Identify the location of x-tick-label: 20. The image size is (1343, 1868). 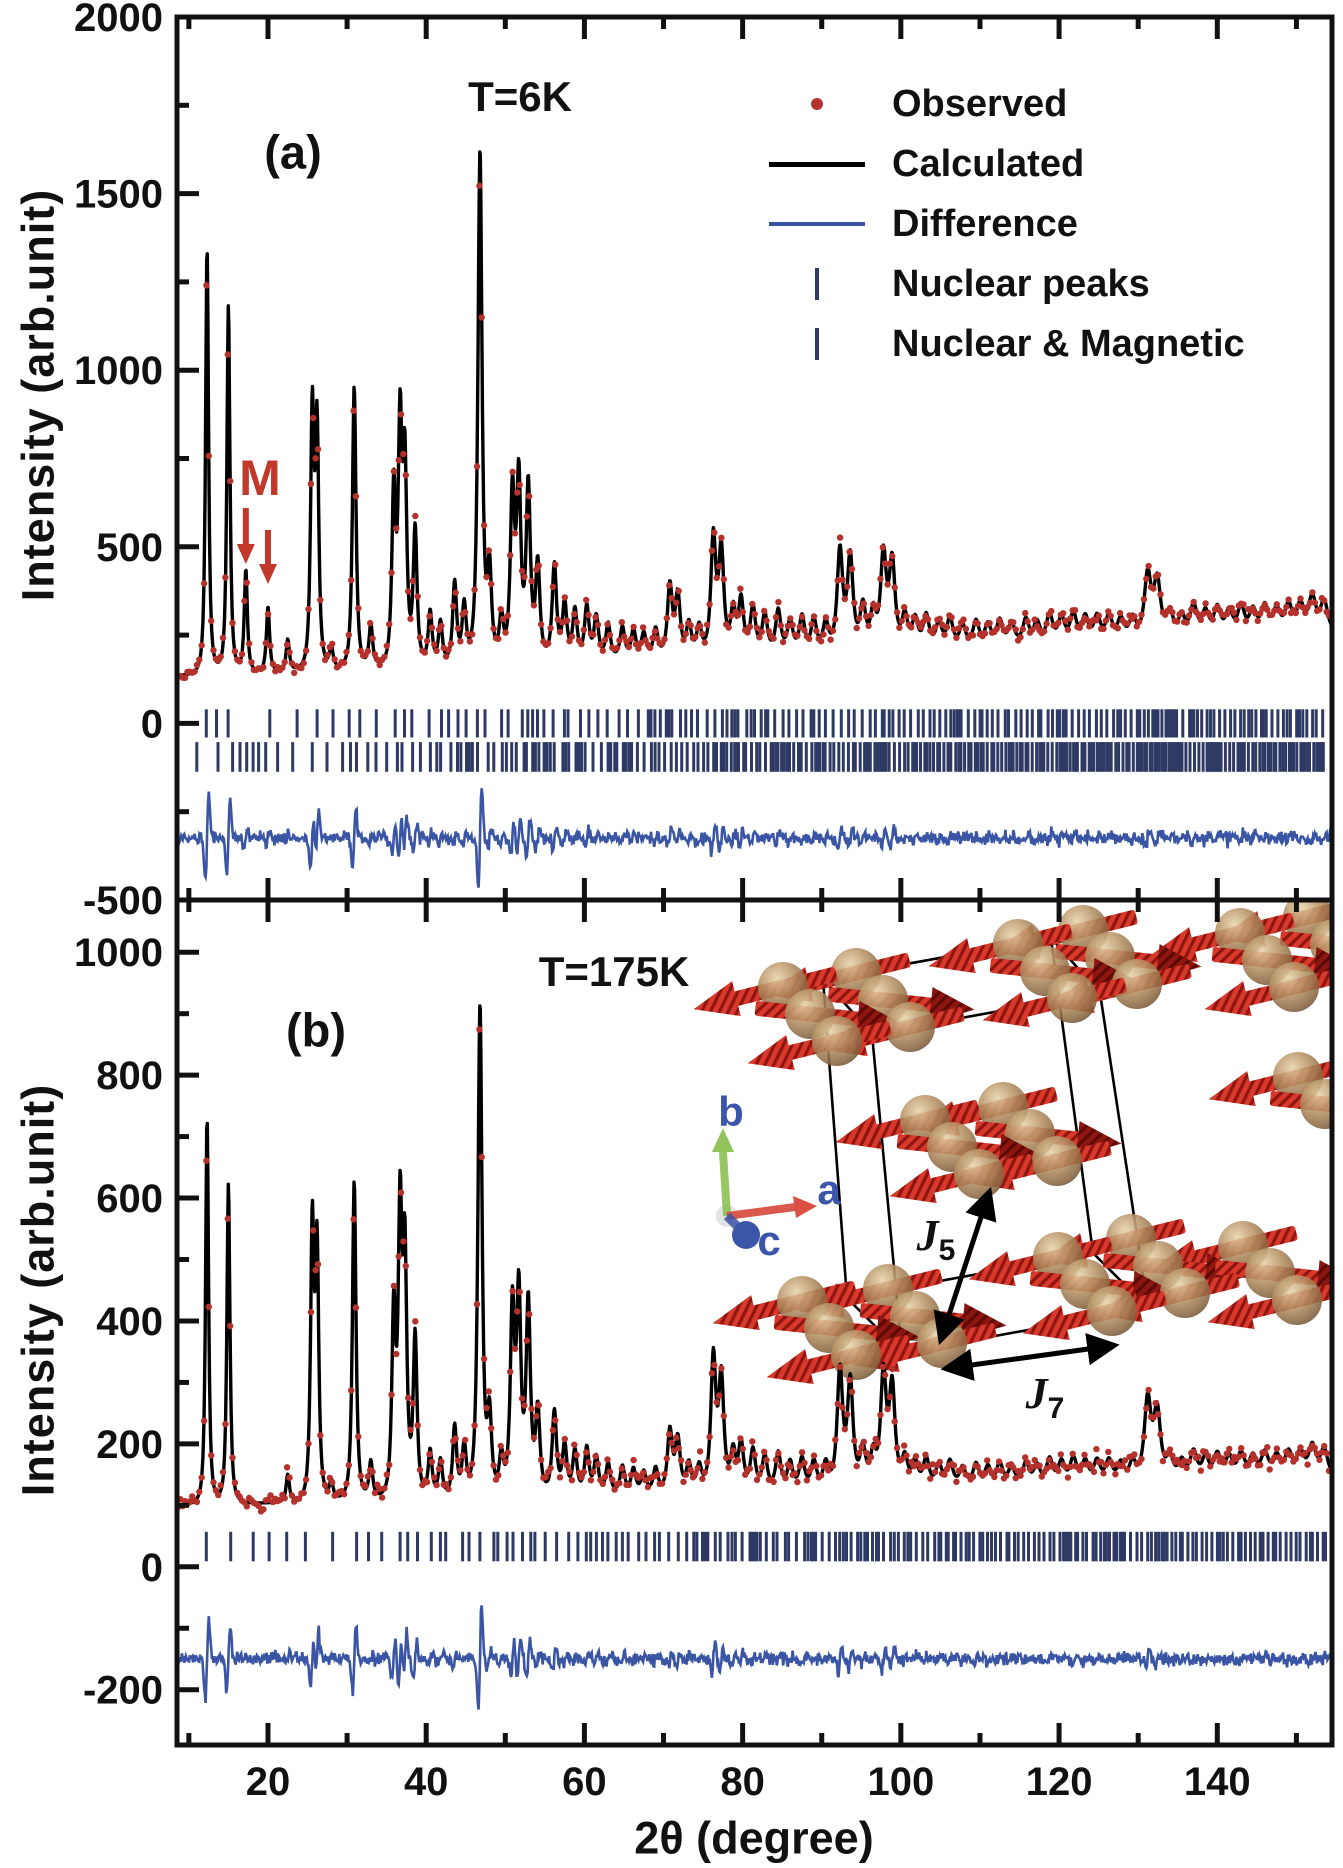
(268, 1782).